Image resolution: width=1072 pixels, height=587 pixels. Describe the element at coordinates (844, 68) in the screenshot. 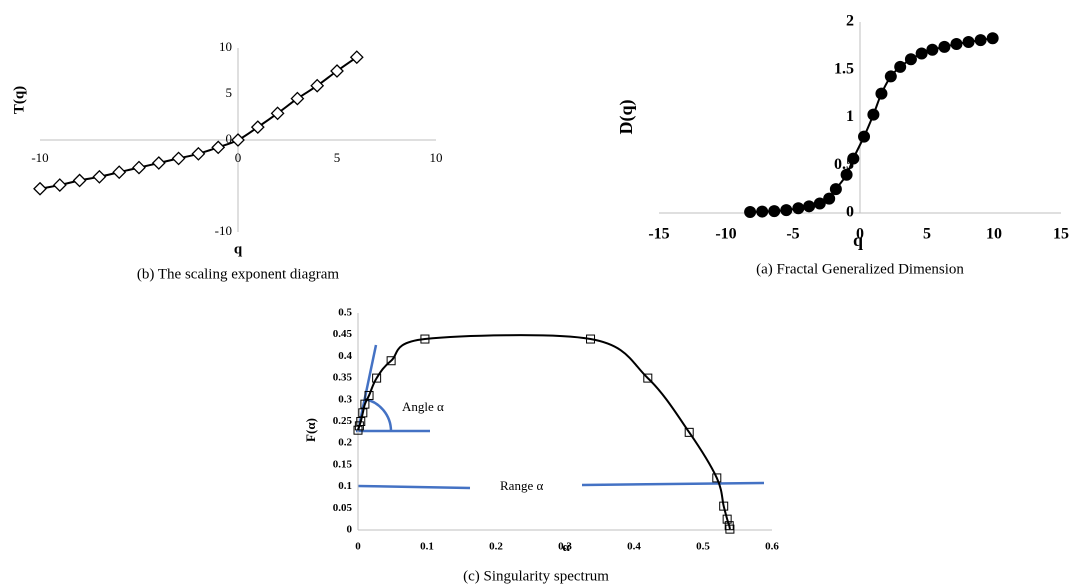

I see `y-tick-label: 1.5` at that location.